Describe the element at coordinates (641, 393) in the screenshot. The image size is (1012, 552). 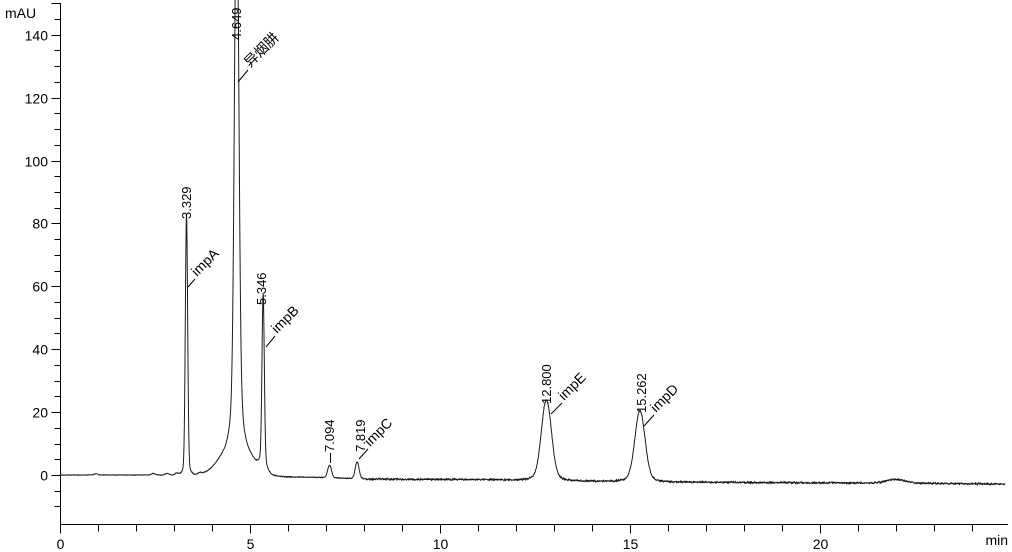
I see `peak-rt-label: 15.262` at that location.